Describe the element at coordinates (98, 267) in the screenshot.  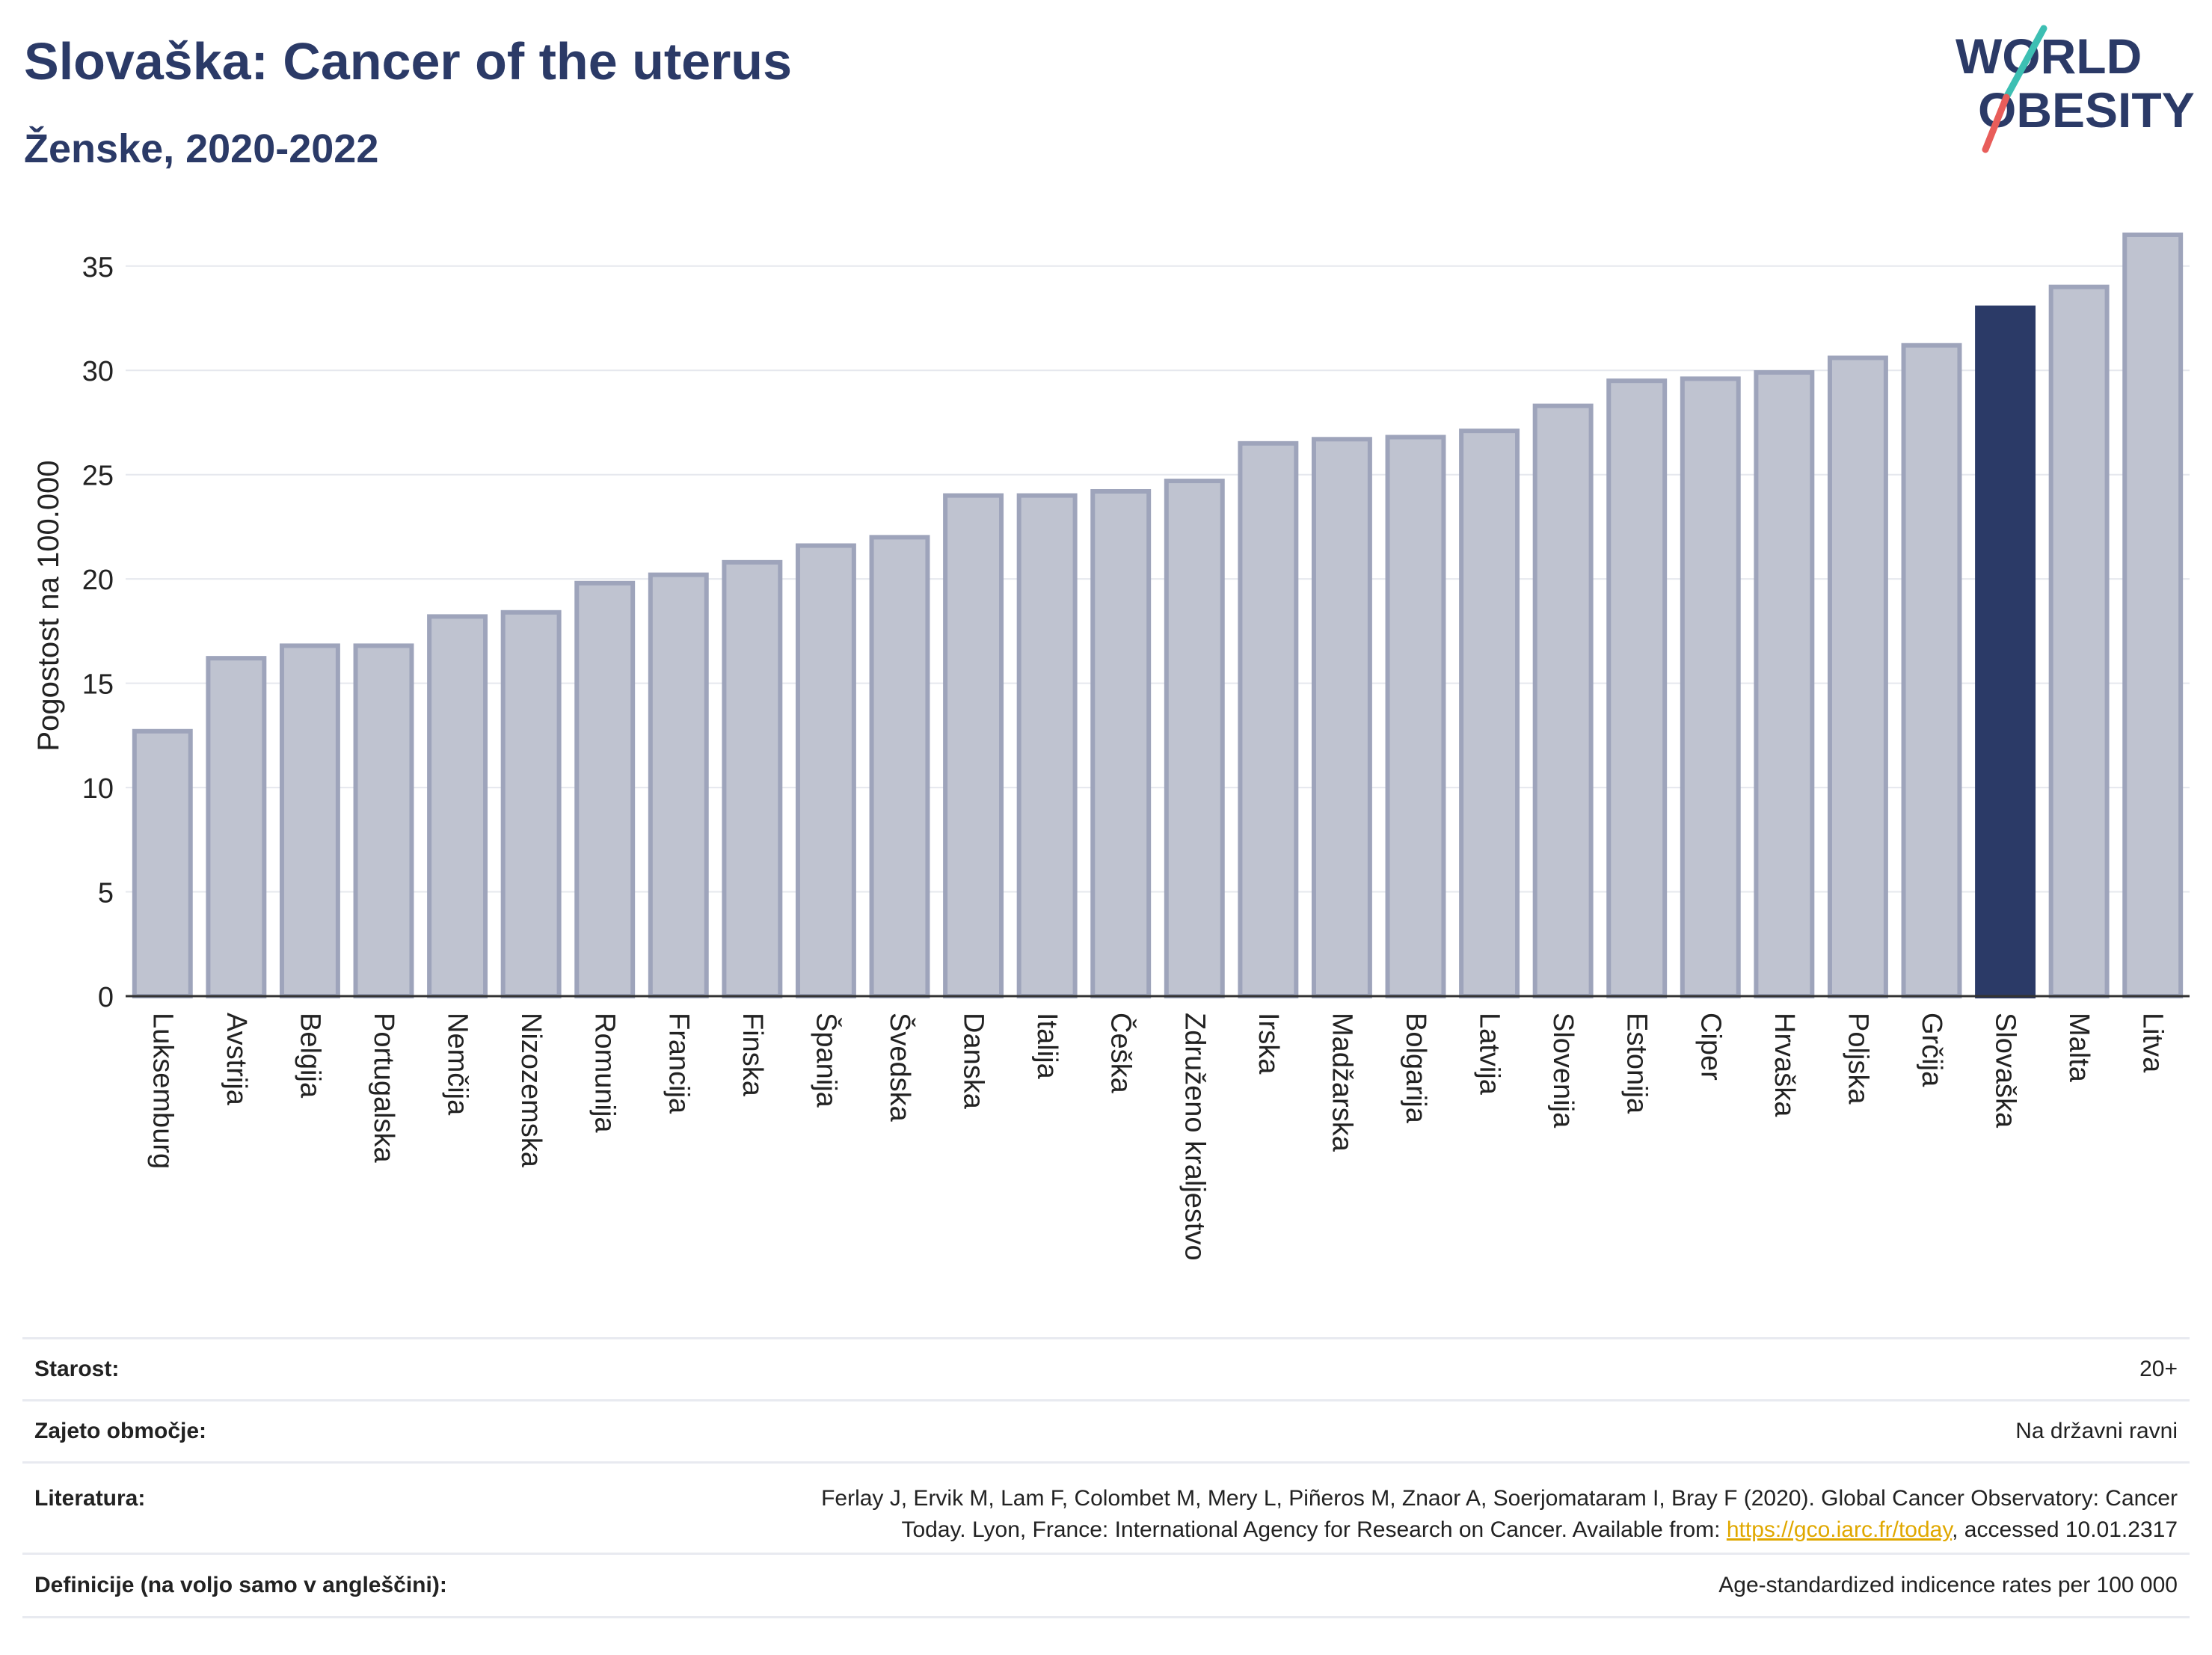
I see `y-tick-label: 35` at that location.